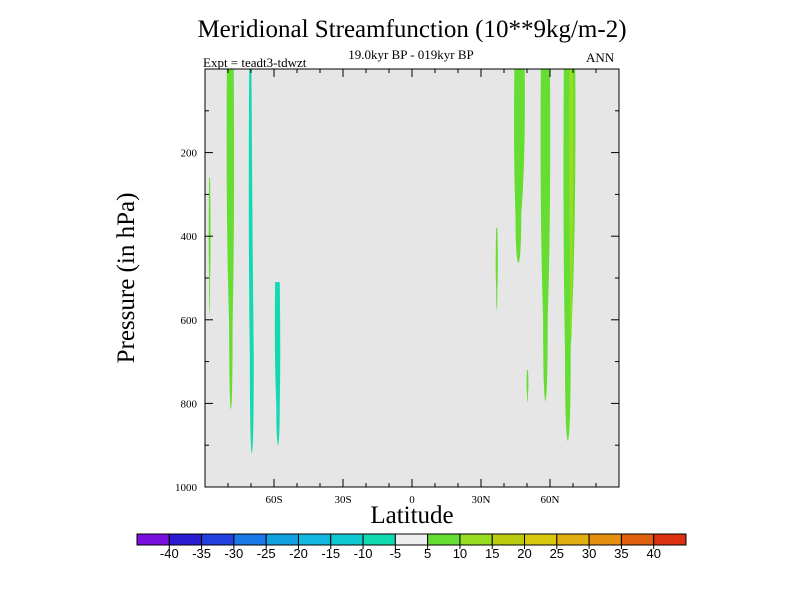  I want to click on y-tick-label: 600, so click(189, 321).